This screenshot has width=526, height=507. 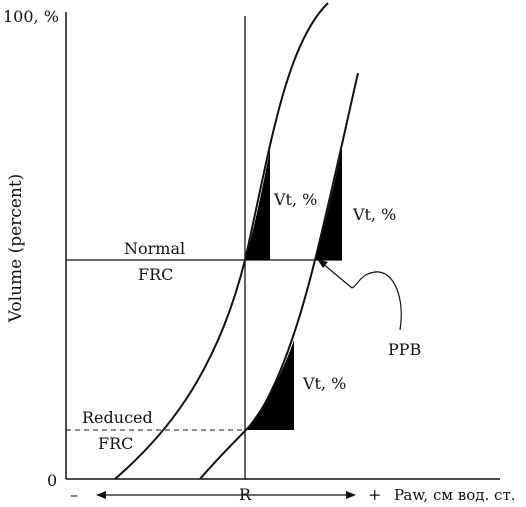 What do you see at coordinates (269, 385) in the screenshot?
I see `vt-reduced-region` at bounding box center [269, 385].